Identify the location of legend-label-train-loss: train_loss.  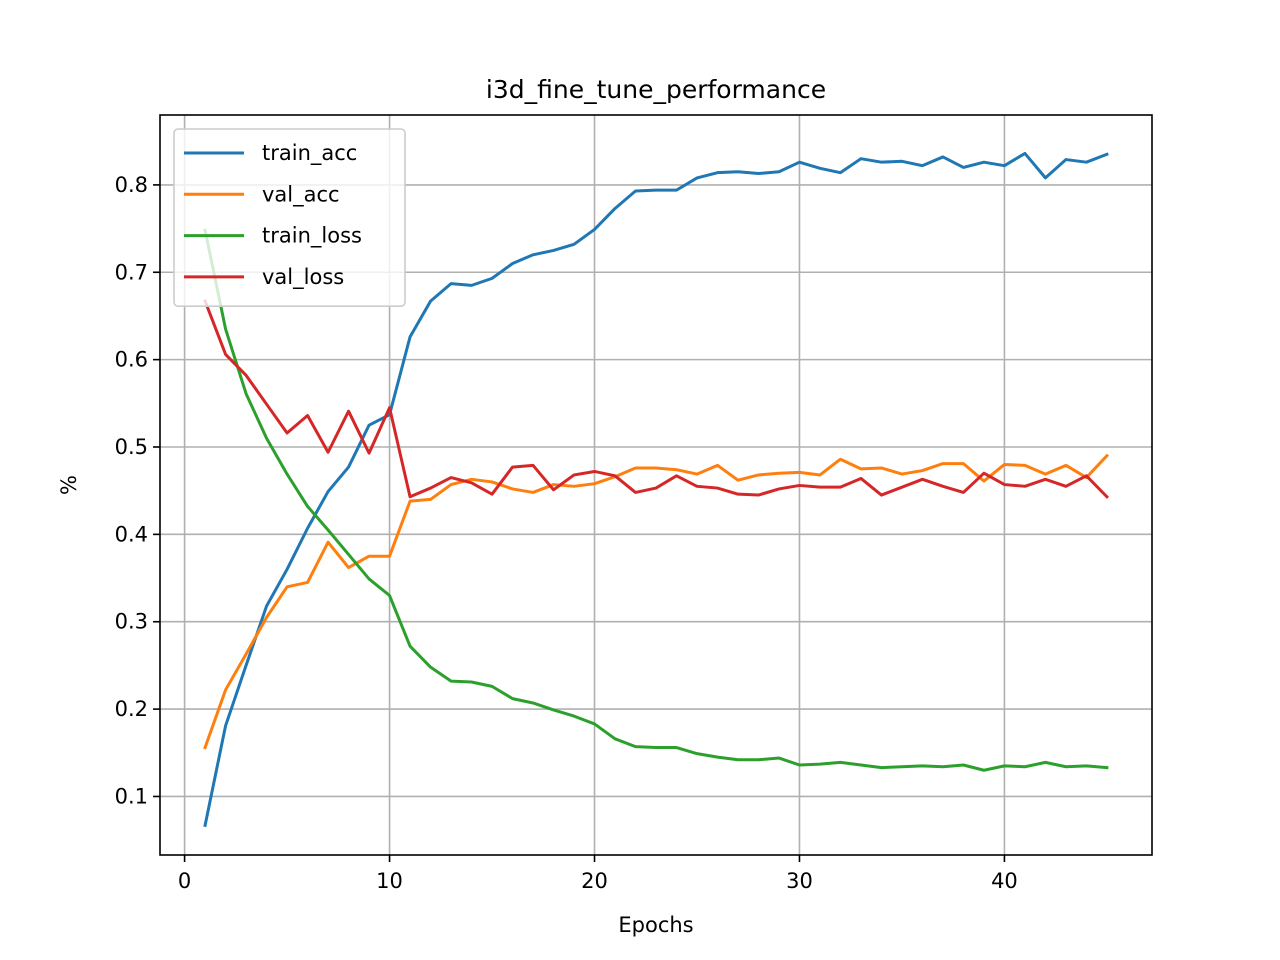
(312, 236).